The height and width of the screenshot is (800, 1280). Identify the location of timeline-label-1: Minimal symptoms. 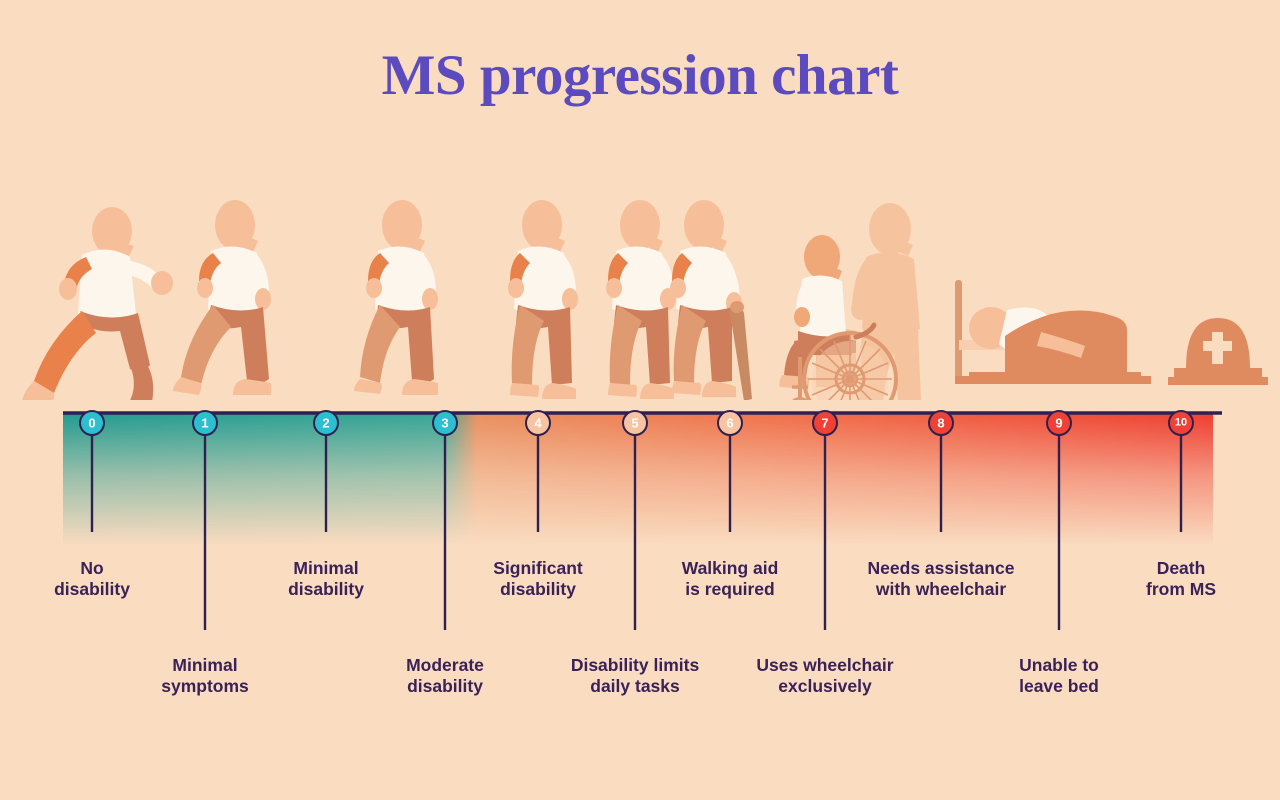
(205, 675).